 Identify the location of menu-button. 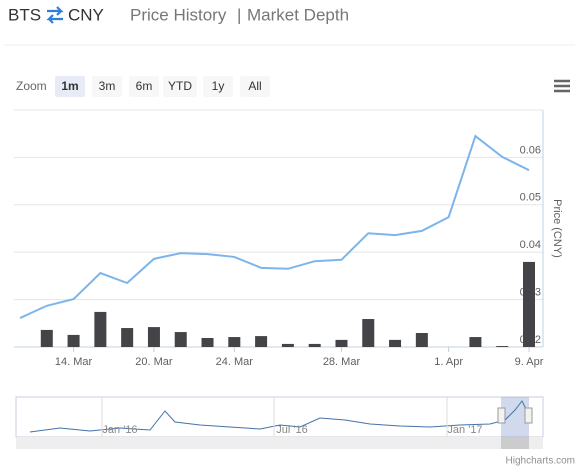
(562, 86).